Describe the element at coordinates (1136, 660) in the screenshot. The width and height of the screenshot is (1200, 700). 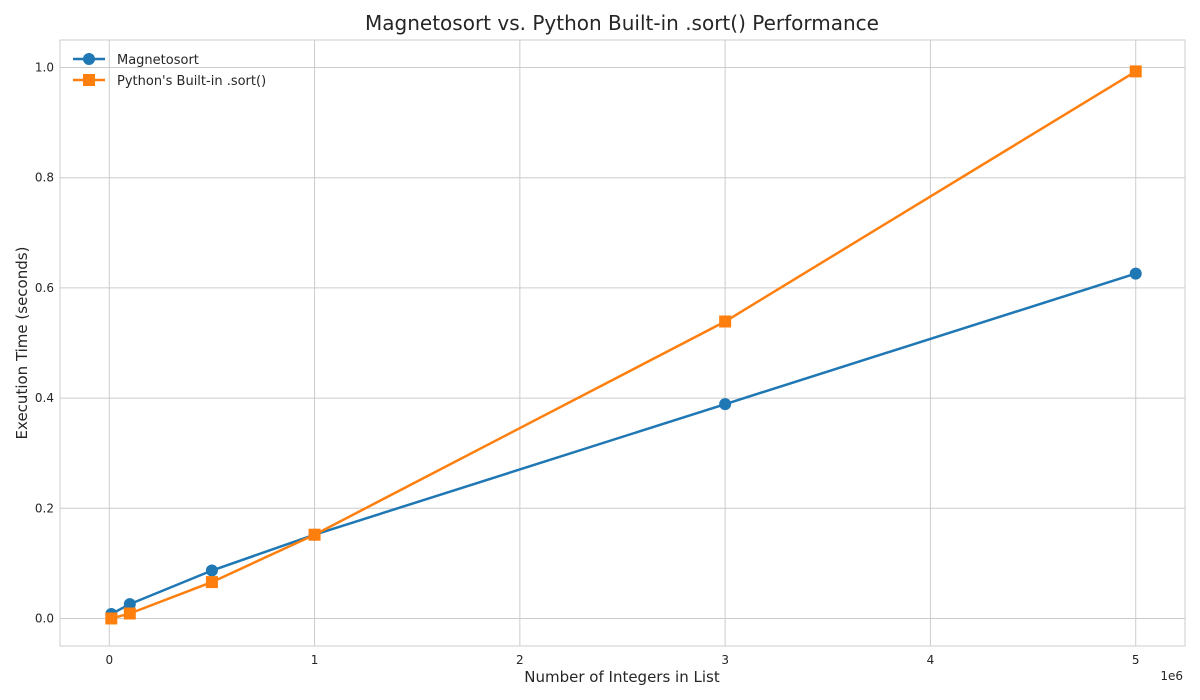
I see `x-tick-label: 5` at that location.